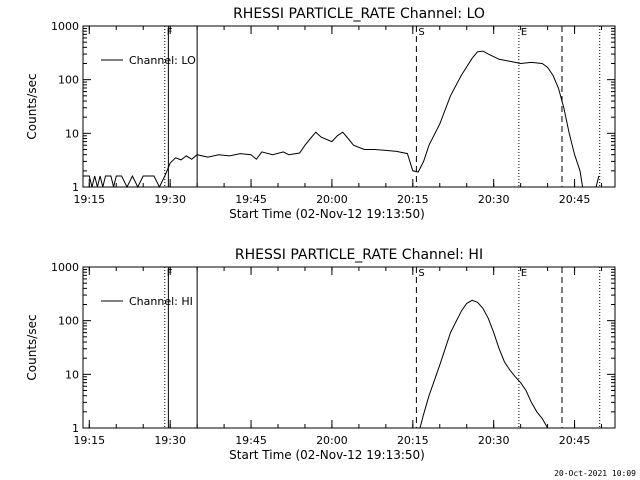  I want to click on chart-title: RHESSI PARTICLE_RATE Channel: LO, so click(359, 14).